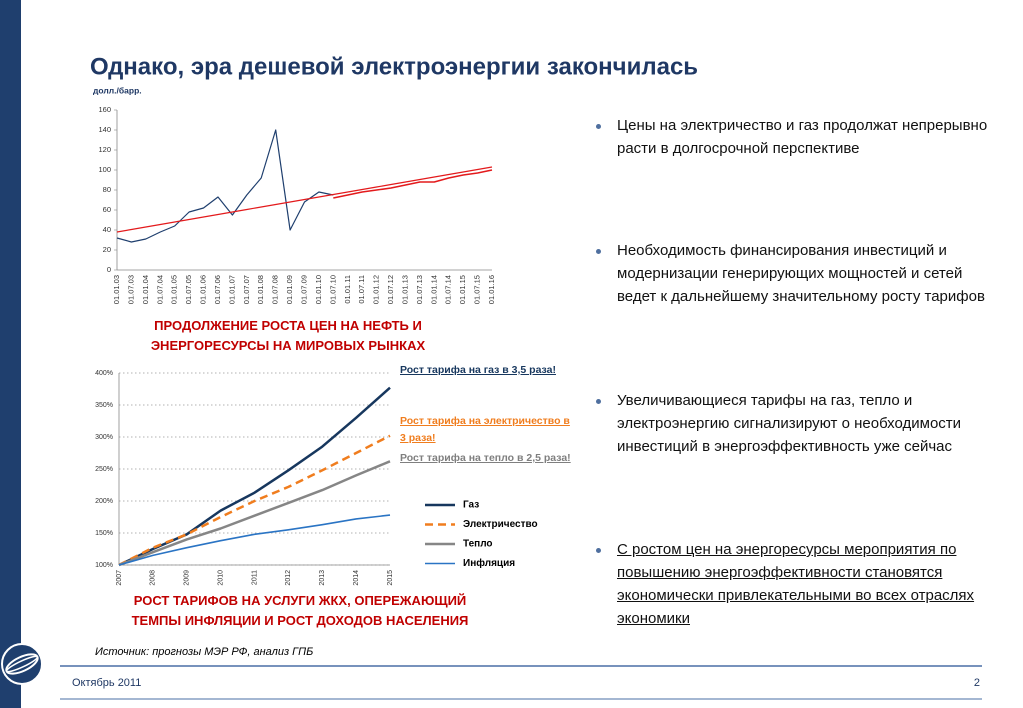 The height and width of the screenshot is (708, 1023). Describe the element at coordinates (478, 544) in the screenshot. I see `legend-label: Тепло` at that location.